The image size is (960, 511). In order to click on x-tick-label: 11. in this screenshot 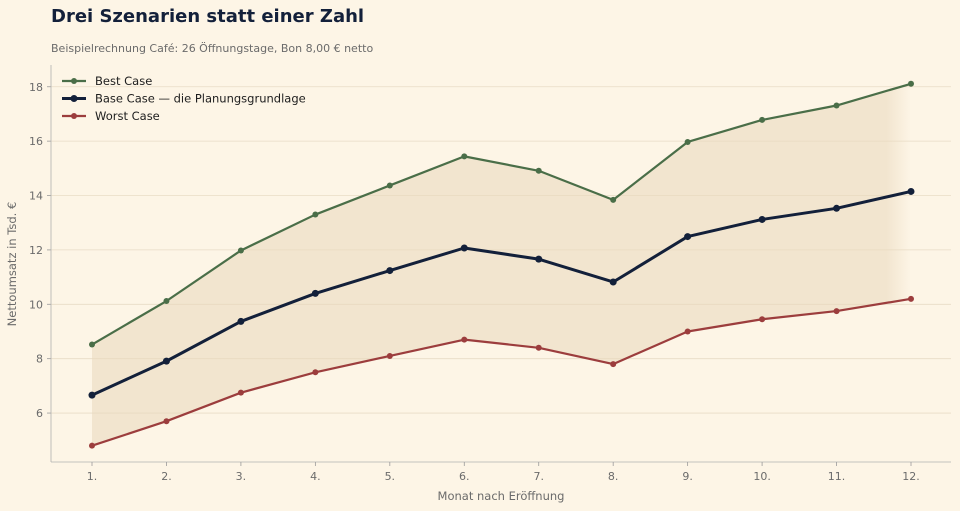, I will do `click(837, 476)`.